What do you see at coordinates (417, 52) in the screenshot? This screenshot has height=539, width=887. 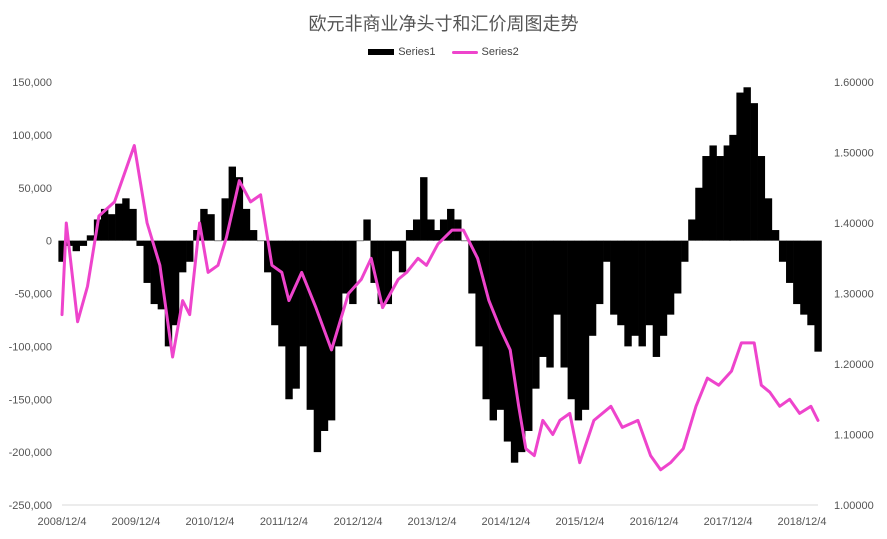 I see `legend-label-series1: Series1` at bounding box center [417, 52].